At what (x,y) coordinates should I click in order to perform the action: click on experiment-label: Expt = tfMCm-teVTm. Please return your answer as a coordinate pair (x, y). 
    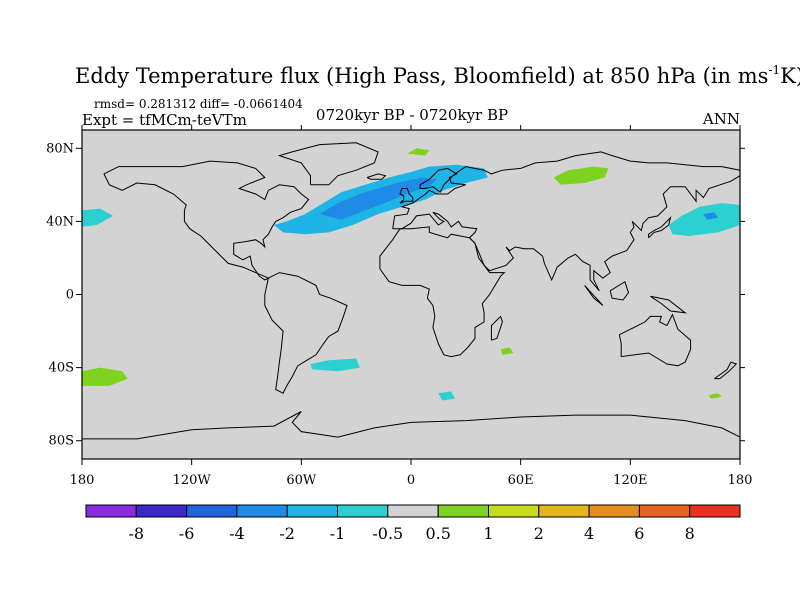
    Looking at the image, I should click on (164, 120).